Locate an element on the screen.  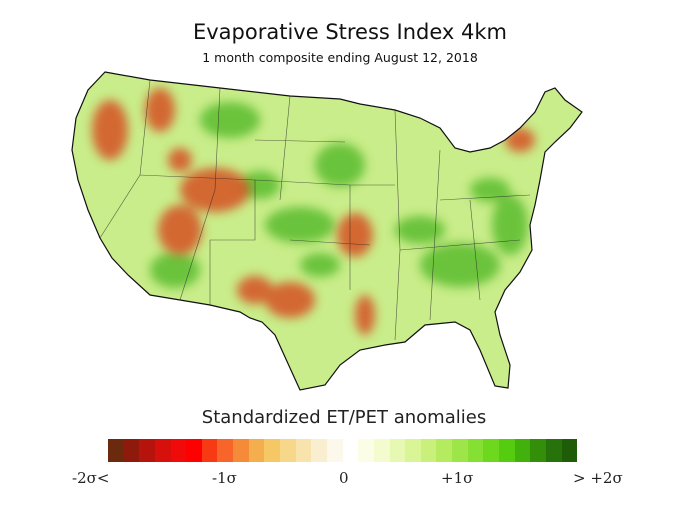
legend-title: Standardized ET/PET anomalies is located at coordinates (344, 417).